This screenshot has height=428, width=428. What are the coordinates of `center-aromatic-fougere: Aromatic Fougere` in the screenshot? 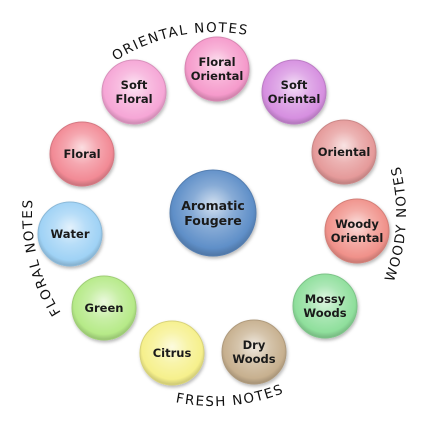 It's located at (213, 213).